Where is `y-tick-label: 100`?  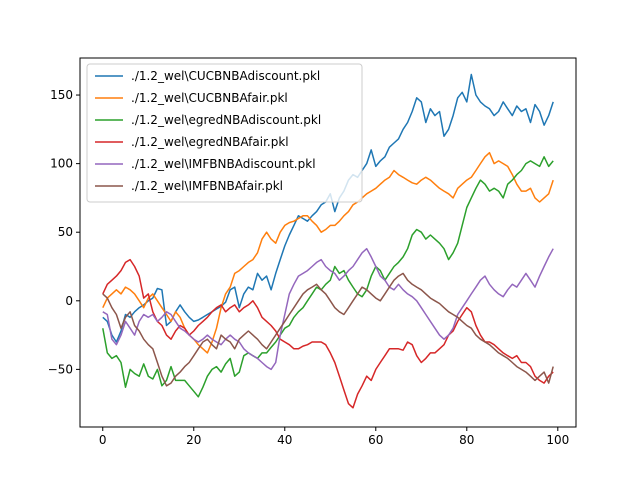
y-tick-label: 100 is located at coordinates (61, 164).